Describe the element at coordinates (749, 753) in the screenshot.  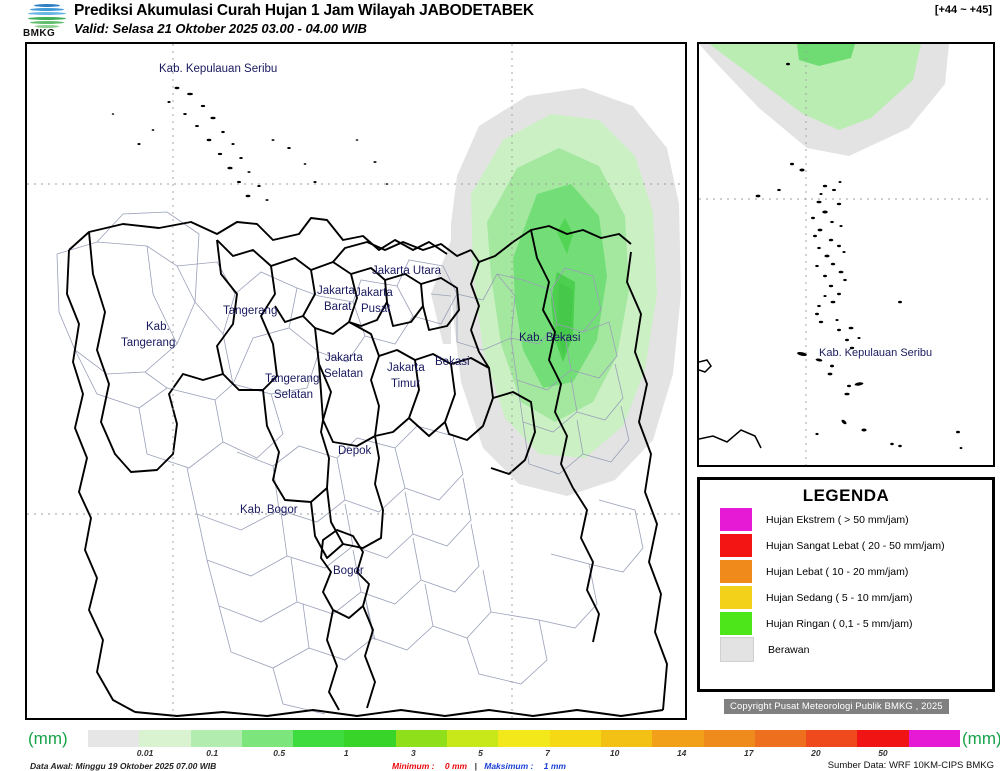
I see `colorbar-tick: 17` at that location.